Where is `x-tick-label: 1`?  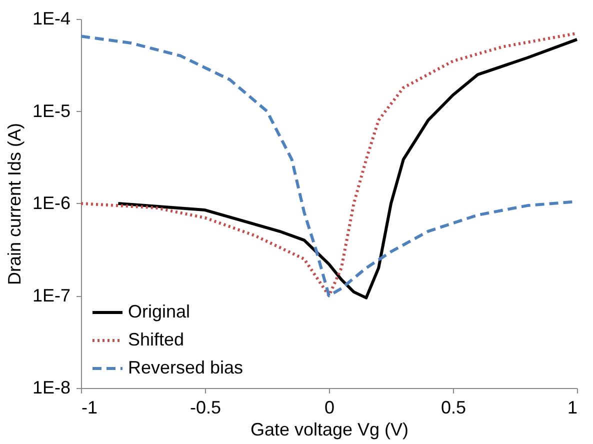
x-tick-label: 1 is located at coordinates (572, 408).